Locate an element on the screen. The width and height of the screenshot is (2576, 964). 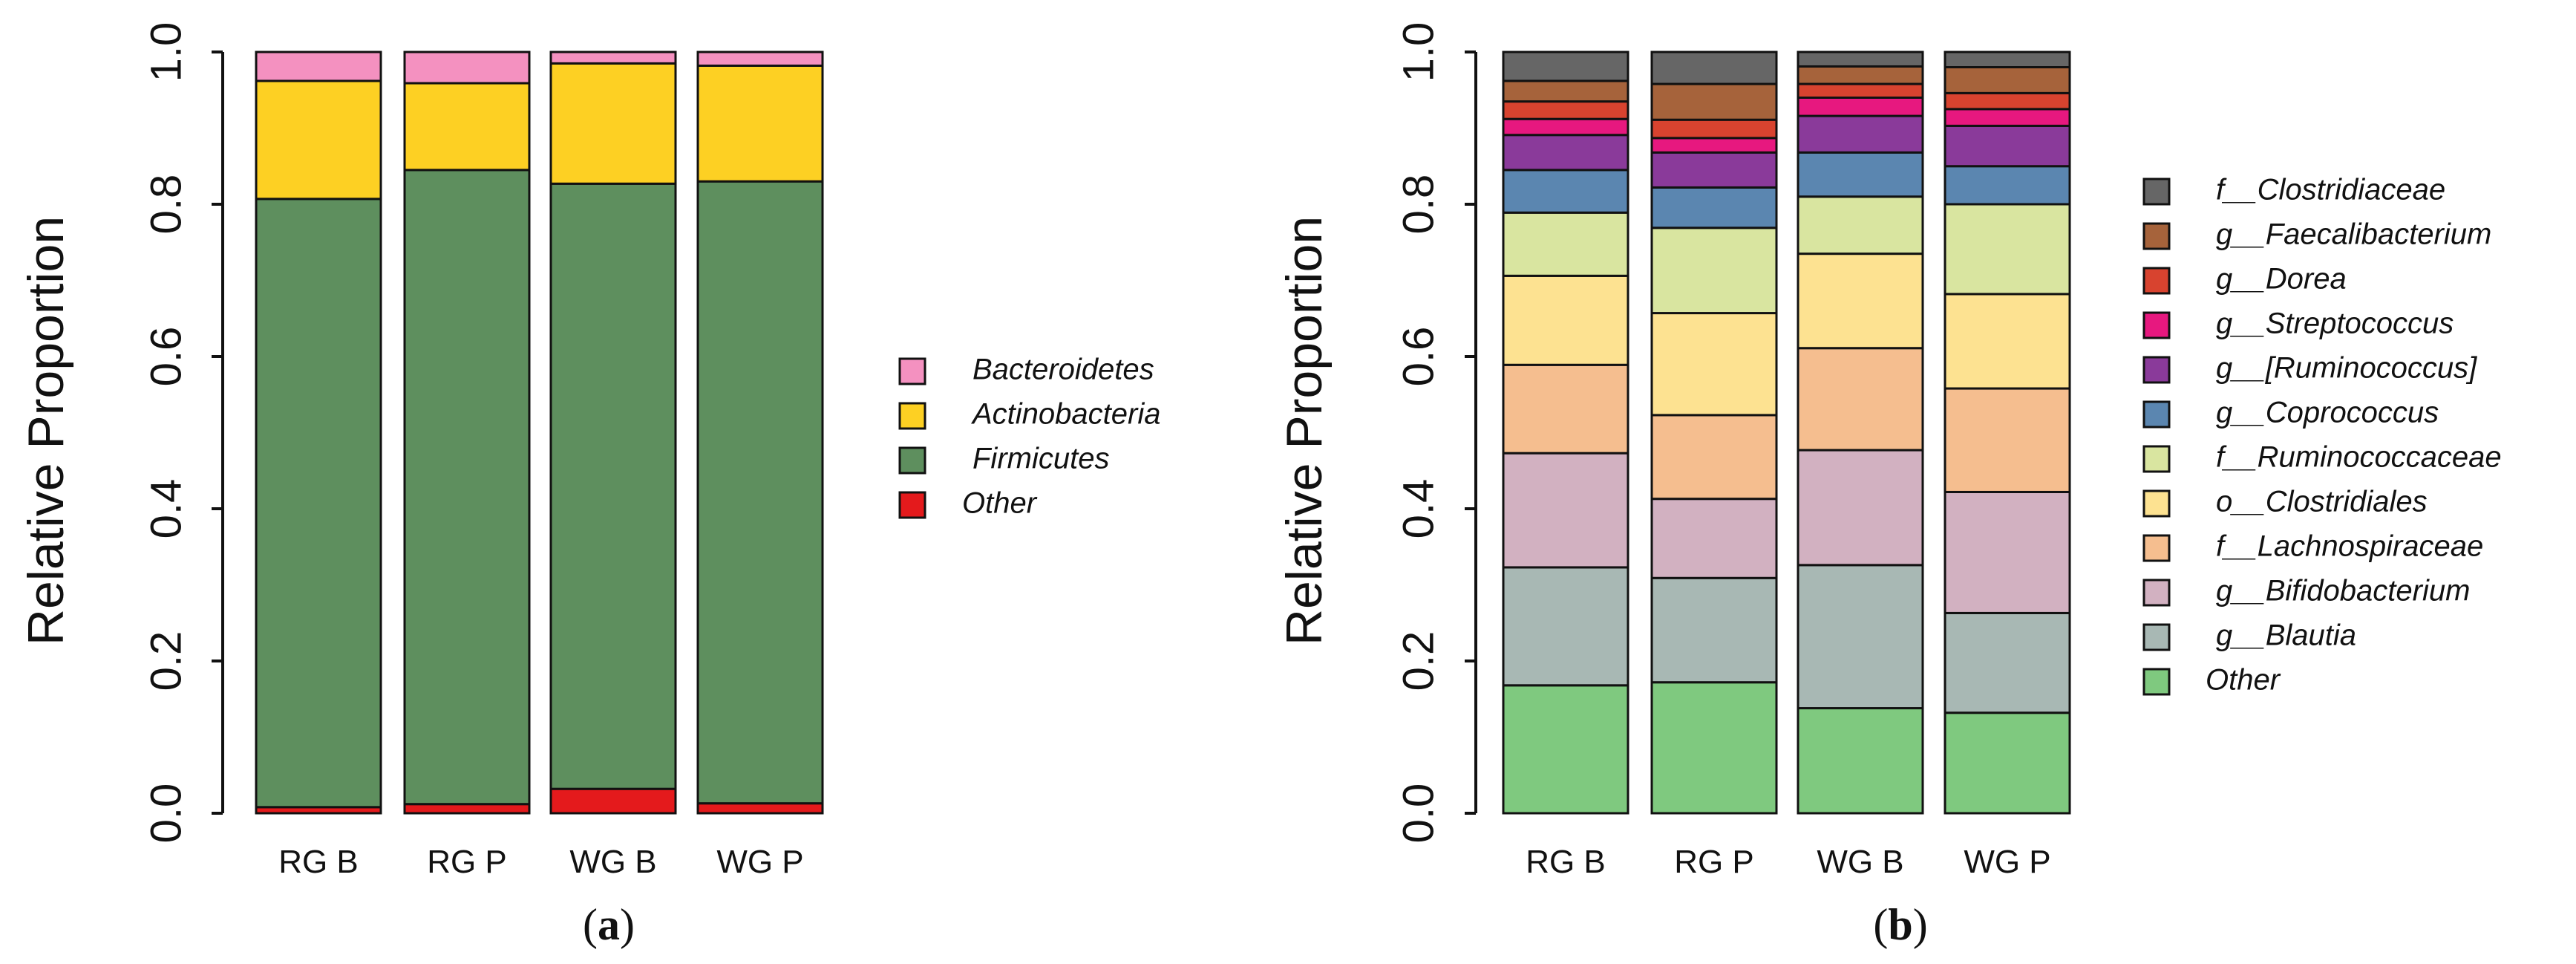
panel-a-category-label: WG B is located at coordinates (613, 862).